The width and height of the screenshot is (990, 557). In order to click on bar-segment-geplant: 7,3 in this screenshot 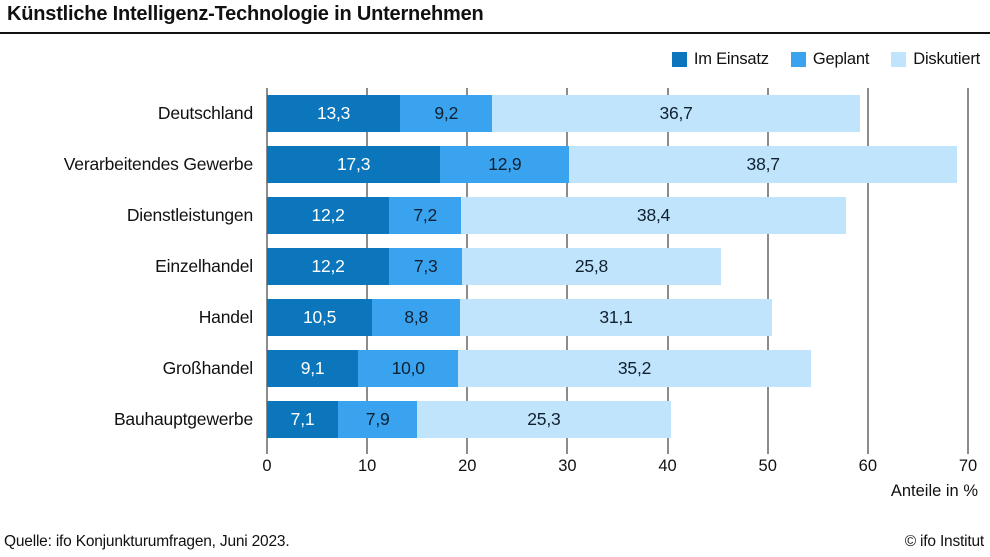, I will do `click(426, 266)`.